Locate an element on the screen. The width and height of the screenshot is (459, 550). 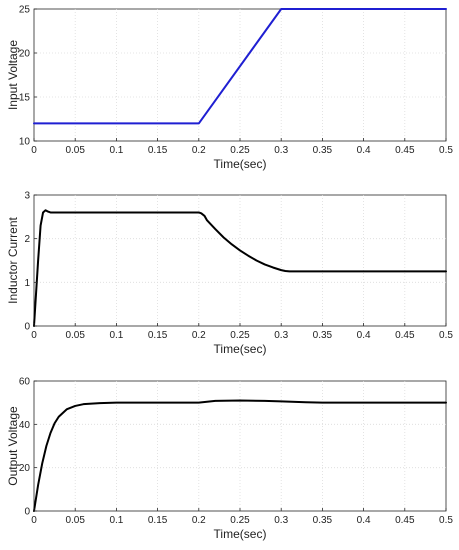
y-tick-labels: 0 1 2 3 is located at coordinates (30, 262).